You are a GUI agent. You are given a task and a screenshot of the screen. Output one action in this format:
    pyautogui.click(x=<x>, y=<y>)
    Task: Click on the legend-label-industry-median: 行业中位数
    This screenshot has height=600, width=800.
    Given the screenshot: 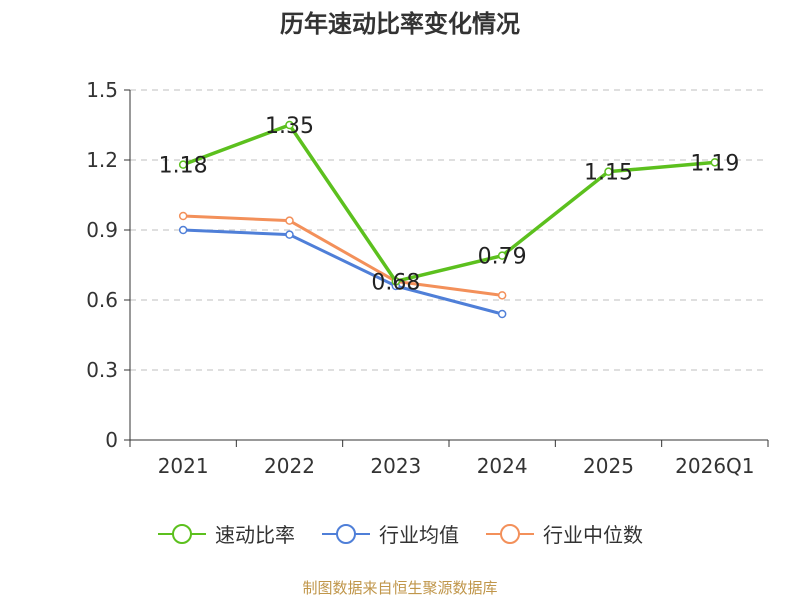 What is the action you would take?
    pyautogui.click(x=593, y=535)
    